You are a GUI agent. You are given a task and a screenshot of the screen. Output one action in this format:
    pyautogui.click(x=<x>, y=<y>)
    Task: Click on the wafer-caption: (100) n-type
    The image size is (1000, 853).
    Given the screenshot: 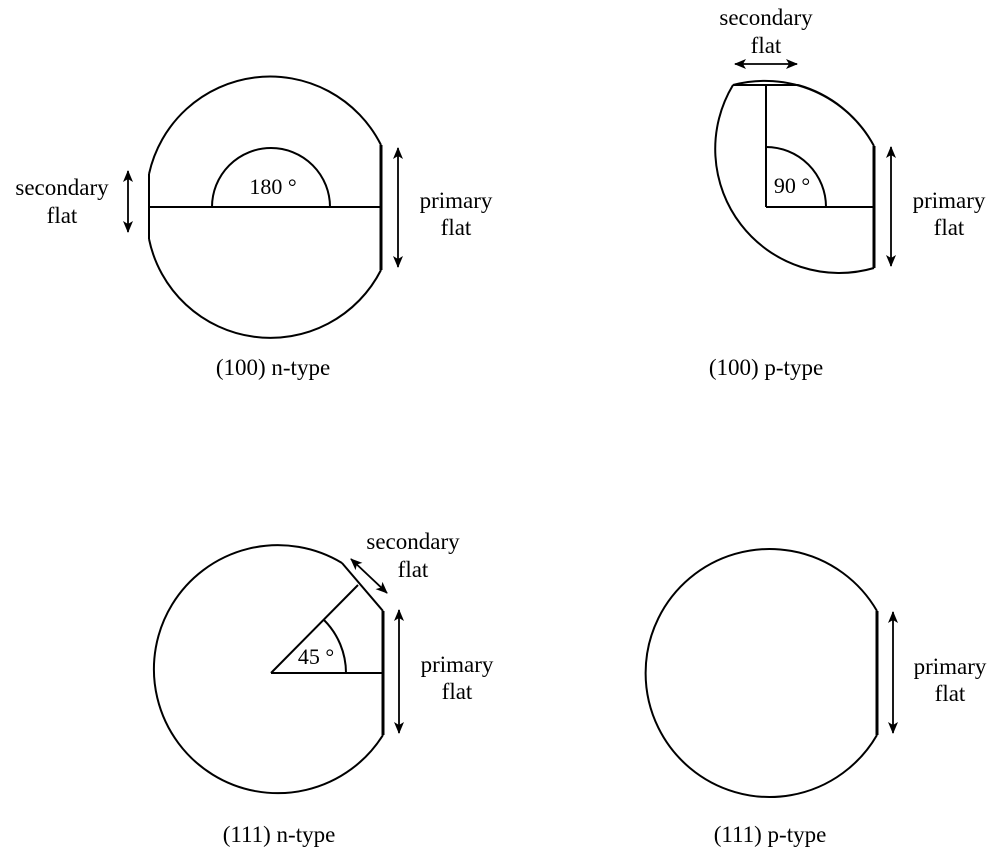 What is the action you would take?
    pyautogui.click(x=273, y=367)
    